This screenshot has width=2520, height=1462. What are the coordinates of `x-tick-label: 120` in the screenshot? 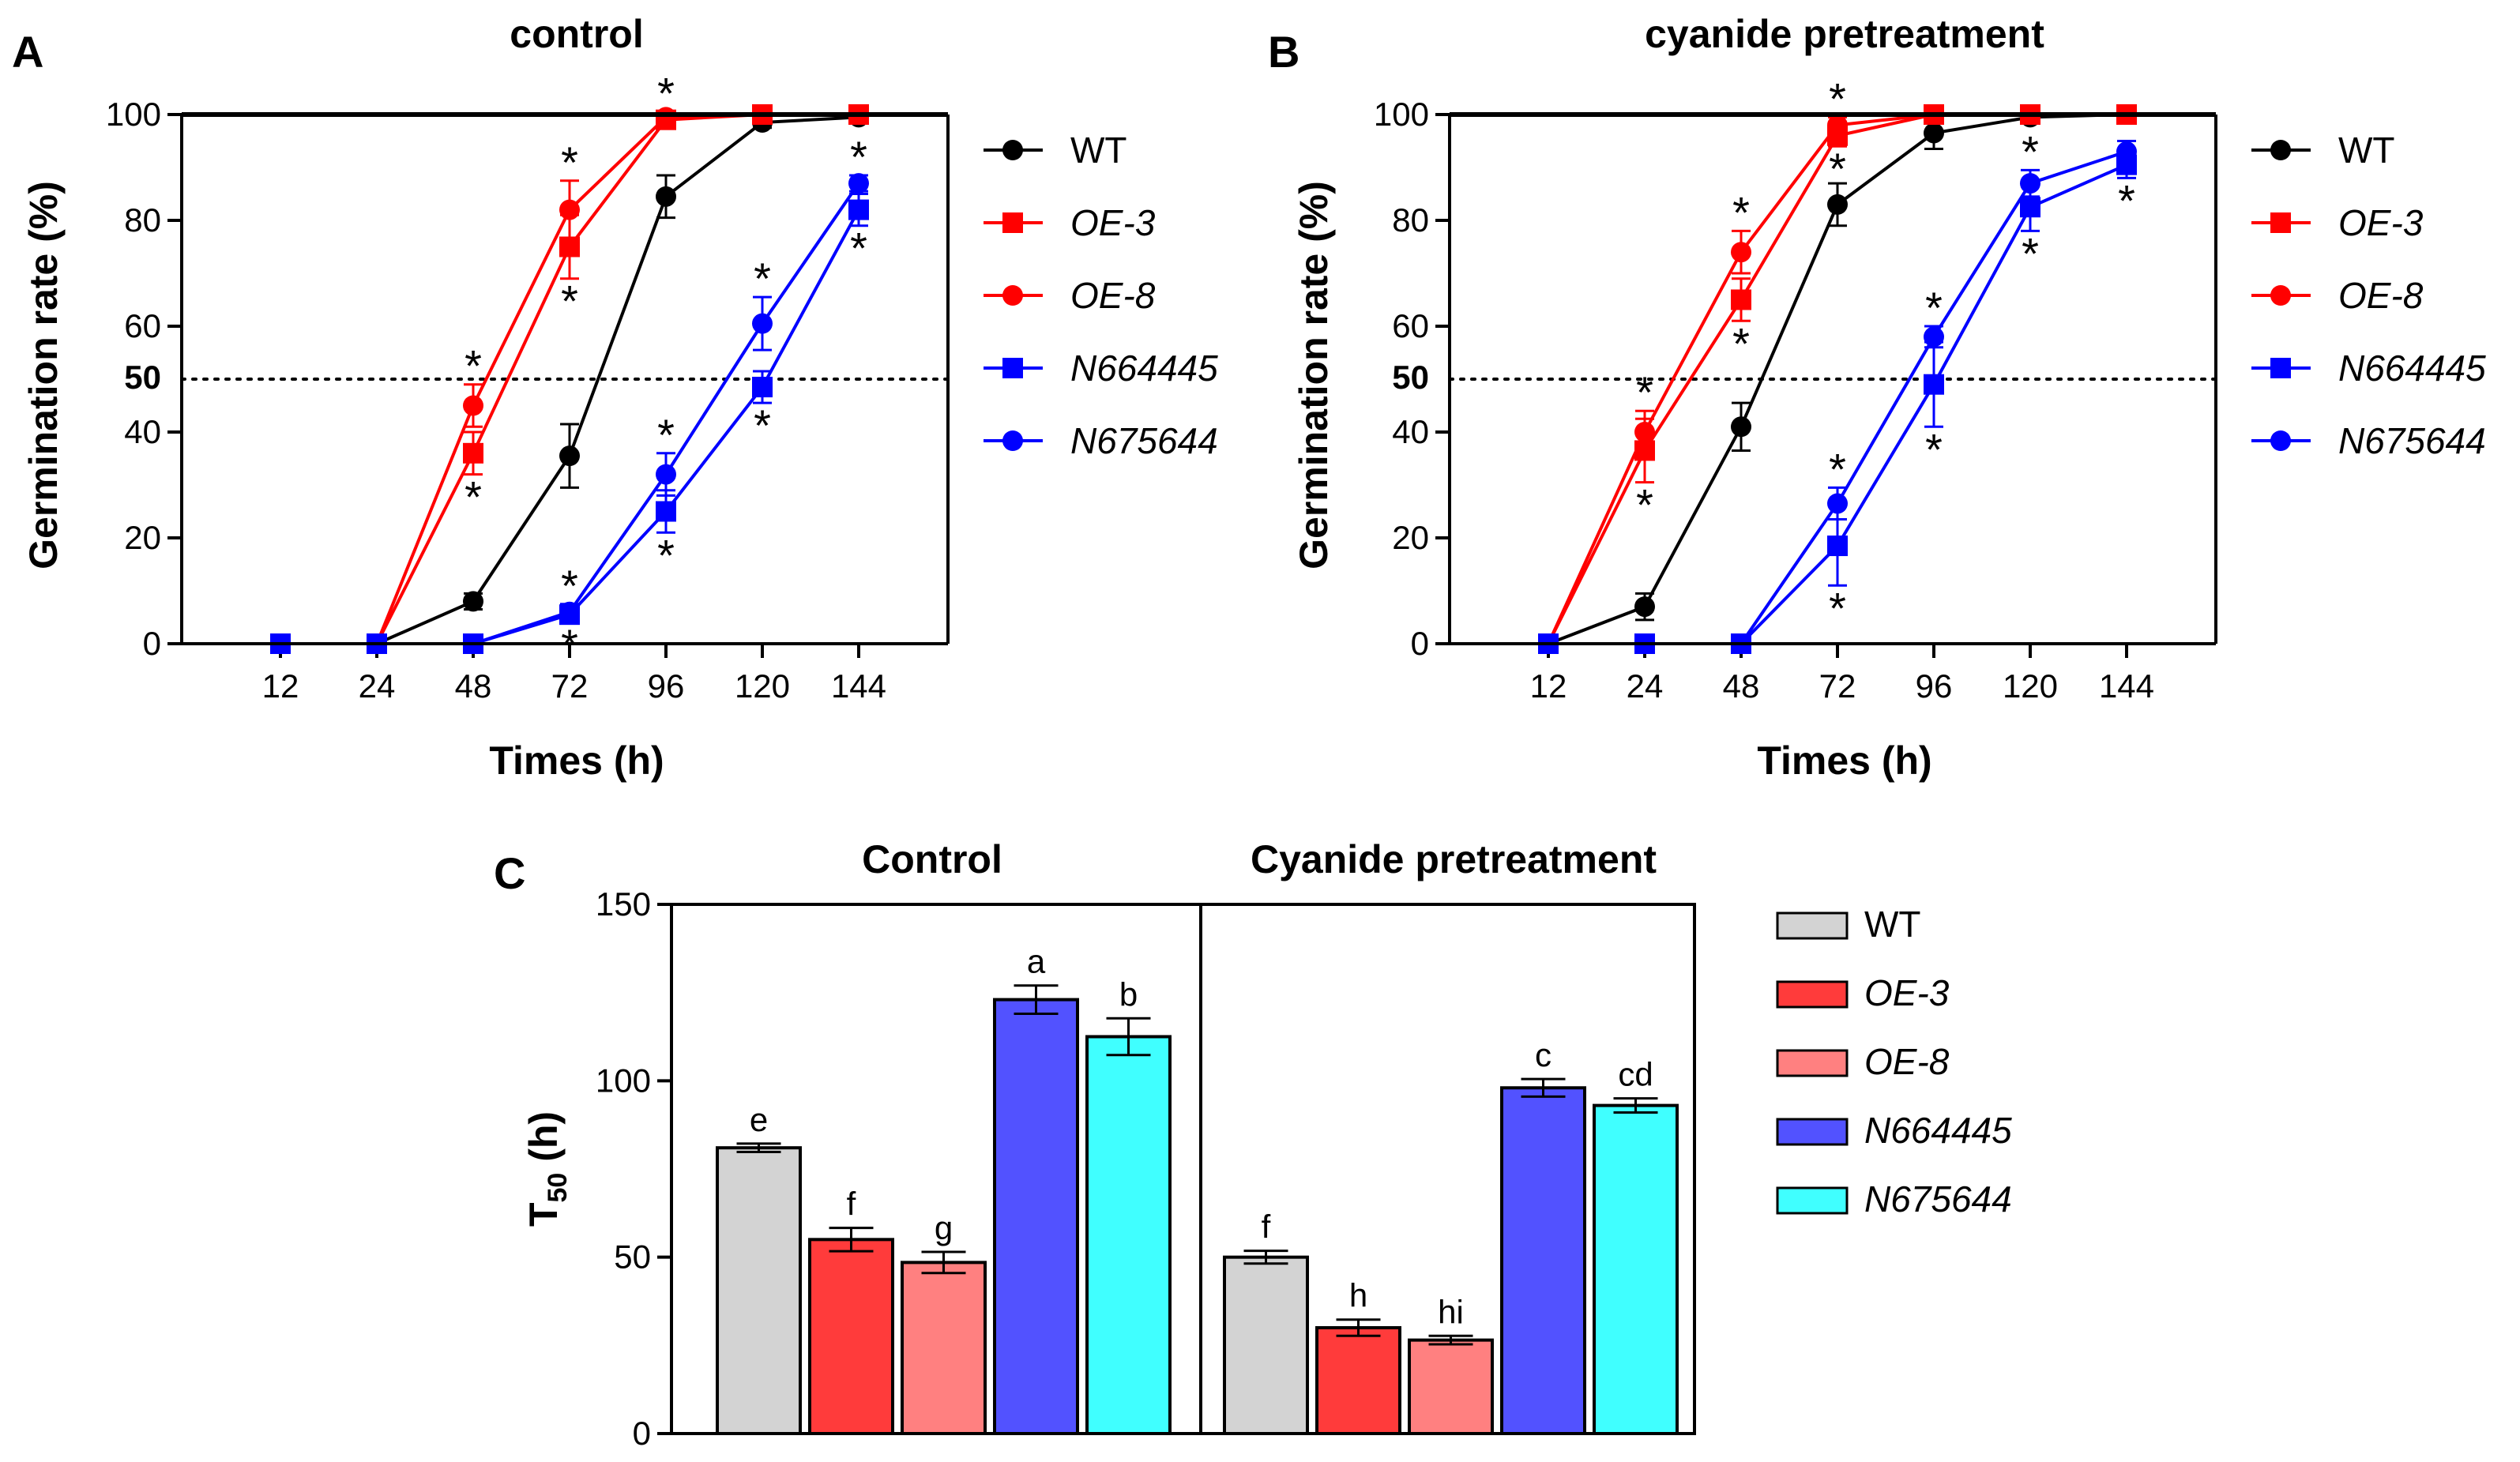 It's located at (2030, 686).